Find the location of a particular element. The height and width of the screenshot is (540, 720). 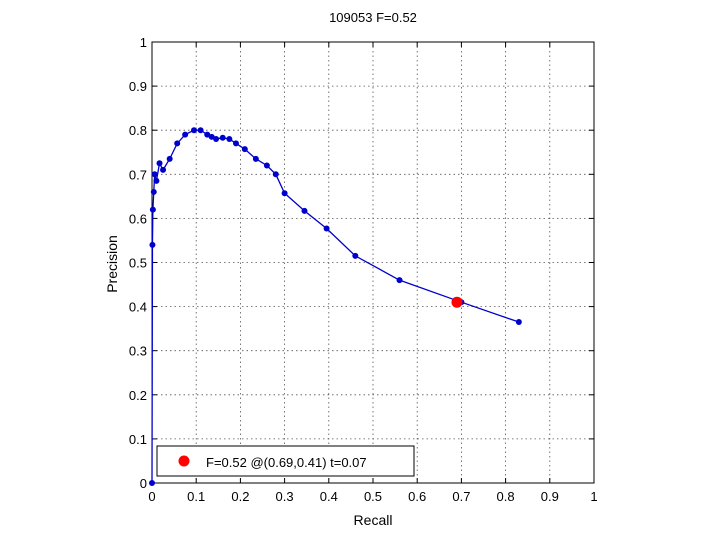

legend: F=0.52 @(0.69,0.41) t=0.07 is located at coordinates (285, 461).